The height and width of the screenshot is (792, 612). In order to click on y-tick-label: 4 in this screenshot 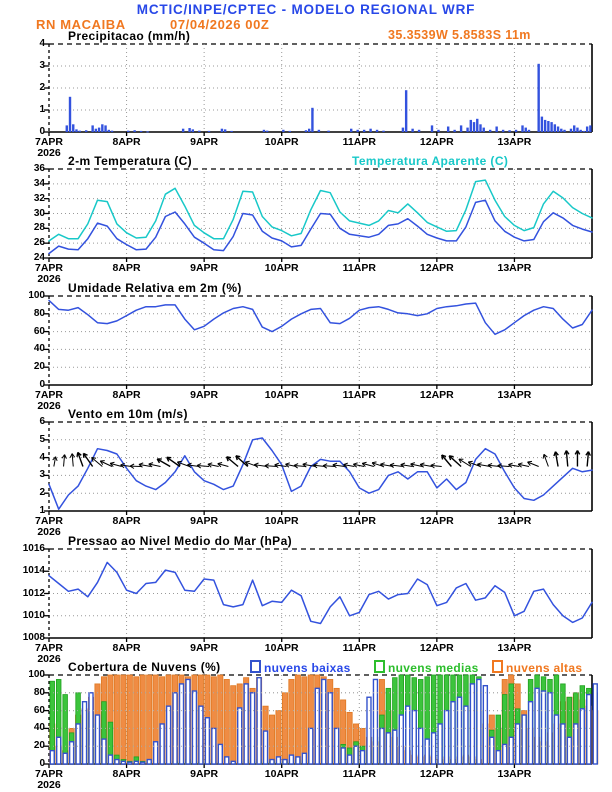, I will do `click(42, 457)`.